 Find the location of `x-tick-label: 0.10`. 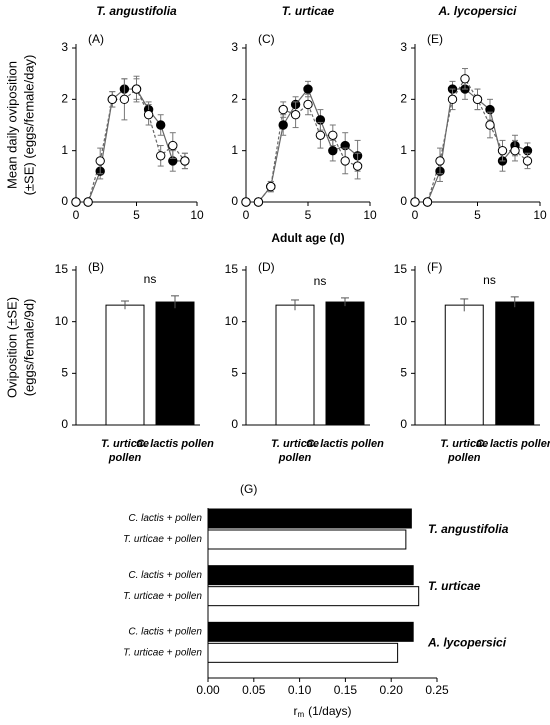

x-tick-label: 0.10 is located at coordinates (300, 690).